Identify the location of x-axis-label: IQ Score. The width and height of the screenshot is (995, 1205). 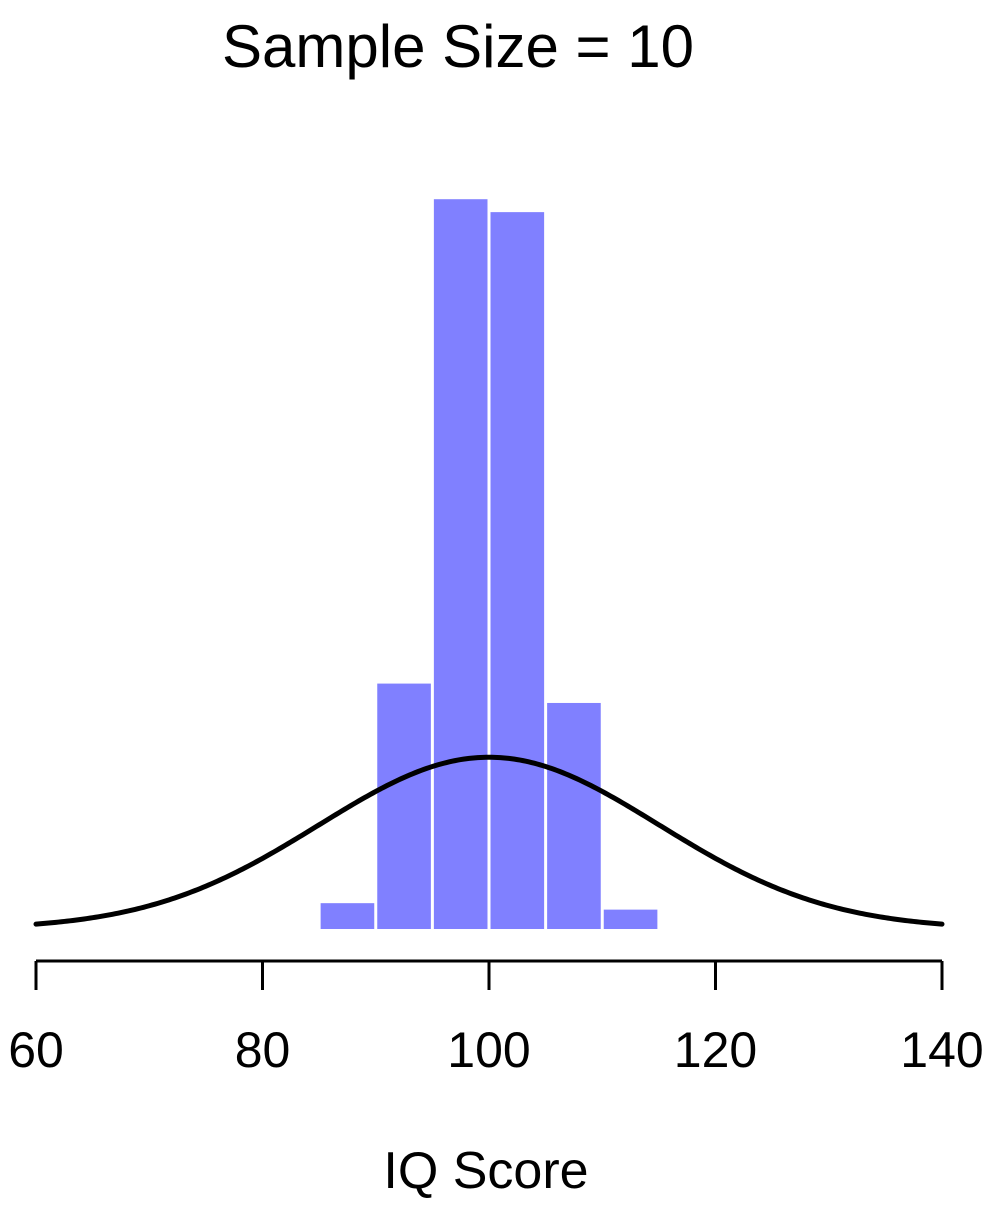
(485, 1171).